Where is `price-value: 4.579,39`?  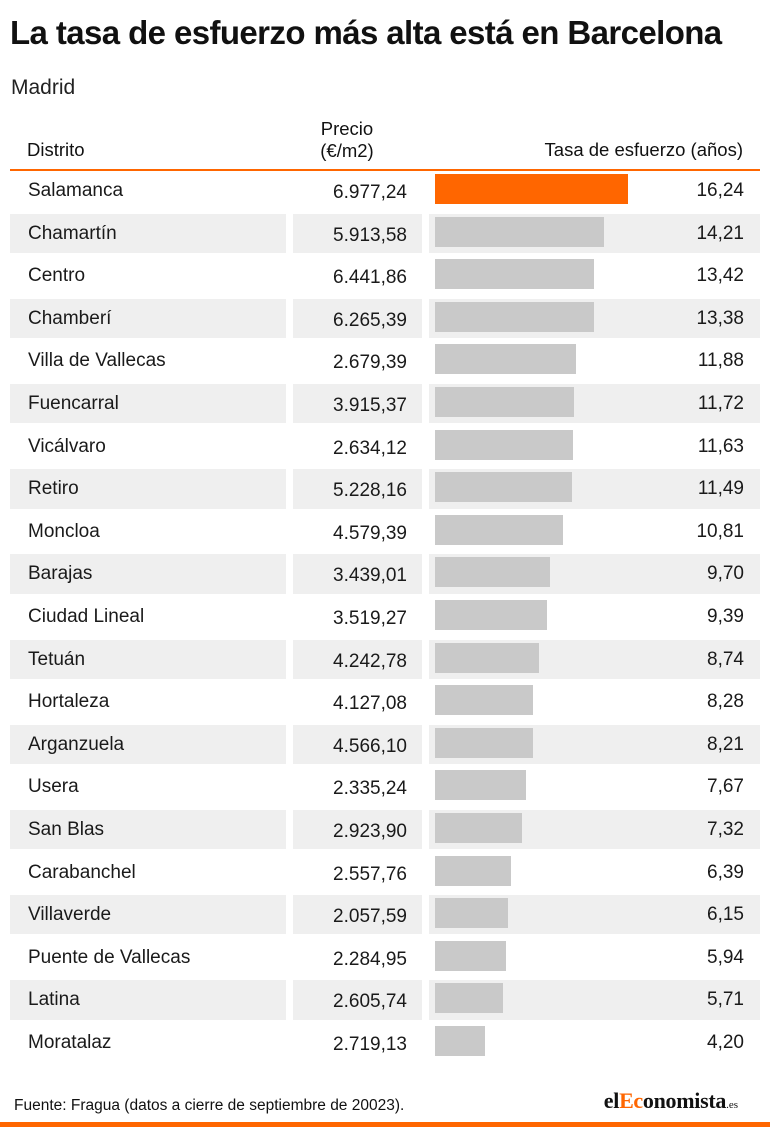
price-value: 4.579,39 is located at coordinates (370, 533).